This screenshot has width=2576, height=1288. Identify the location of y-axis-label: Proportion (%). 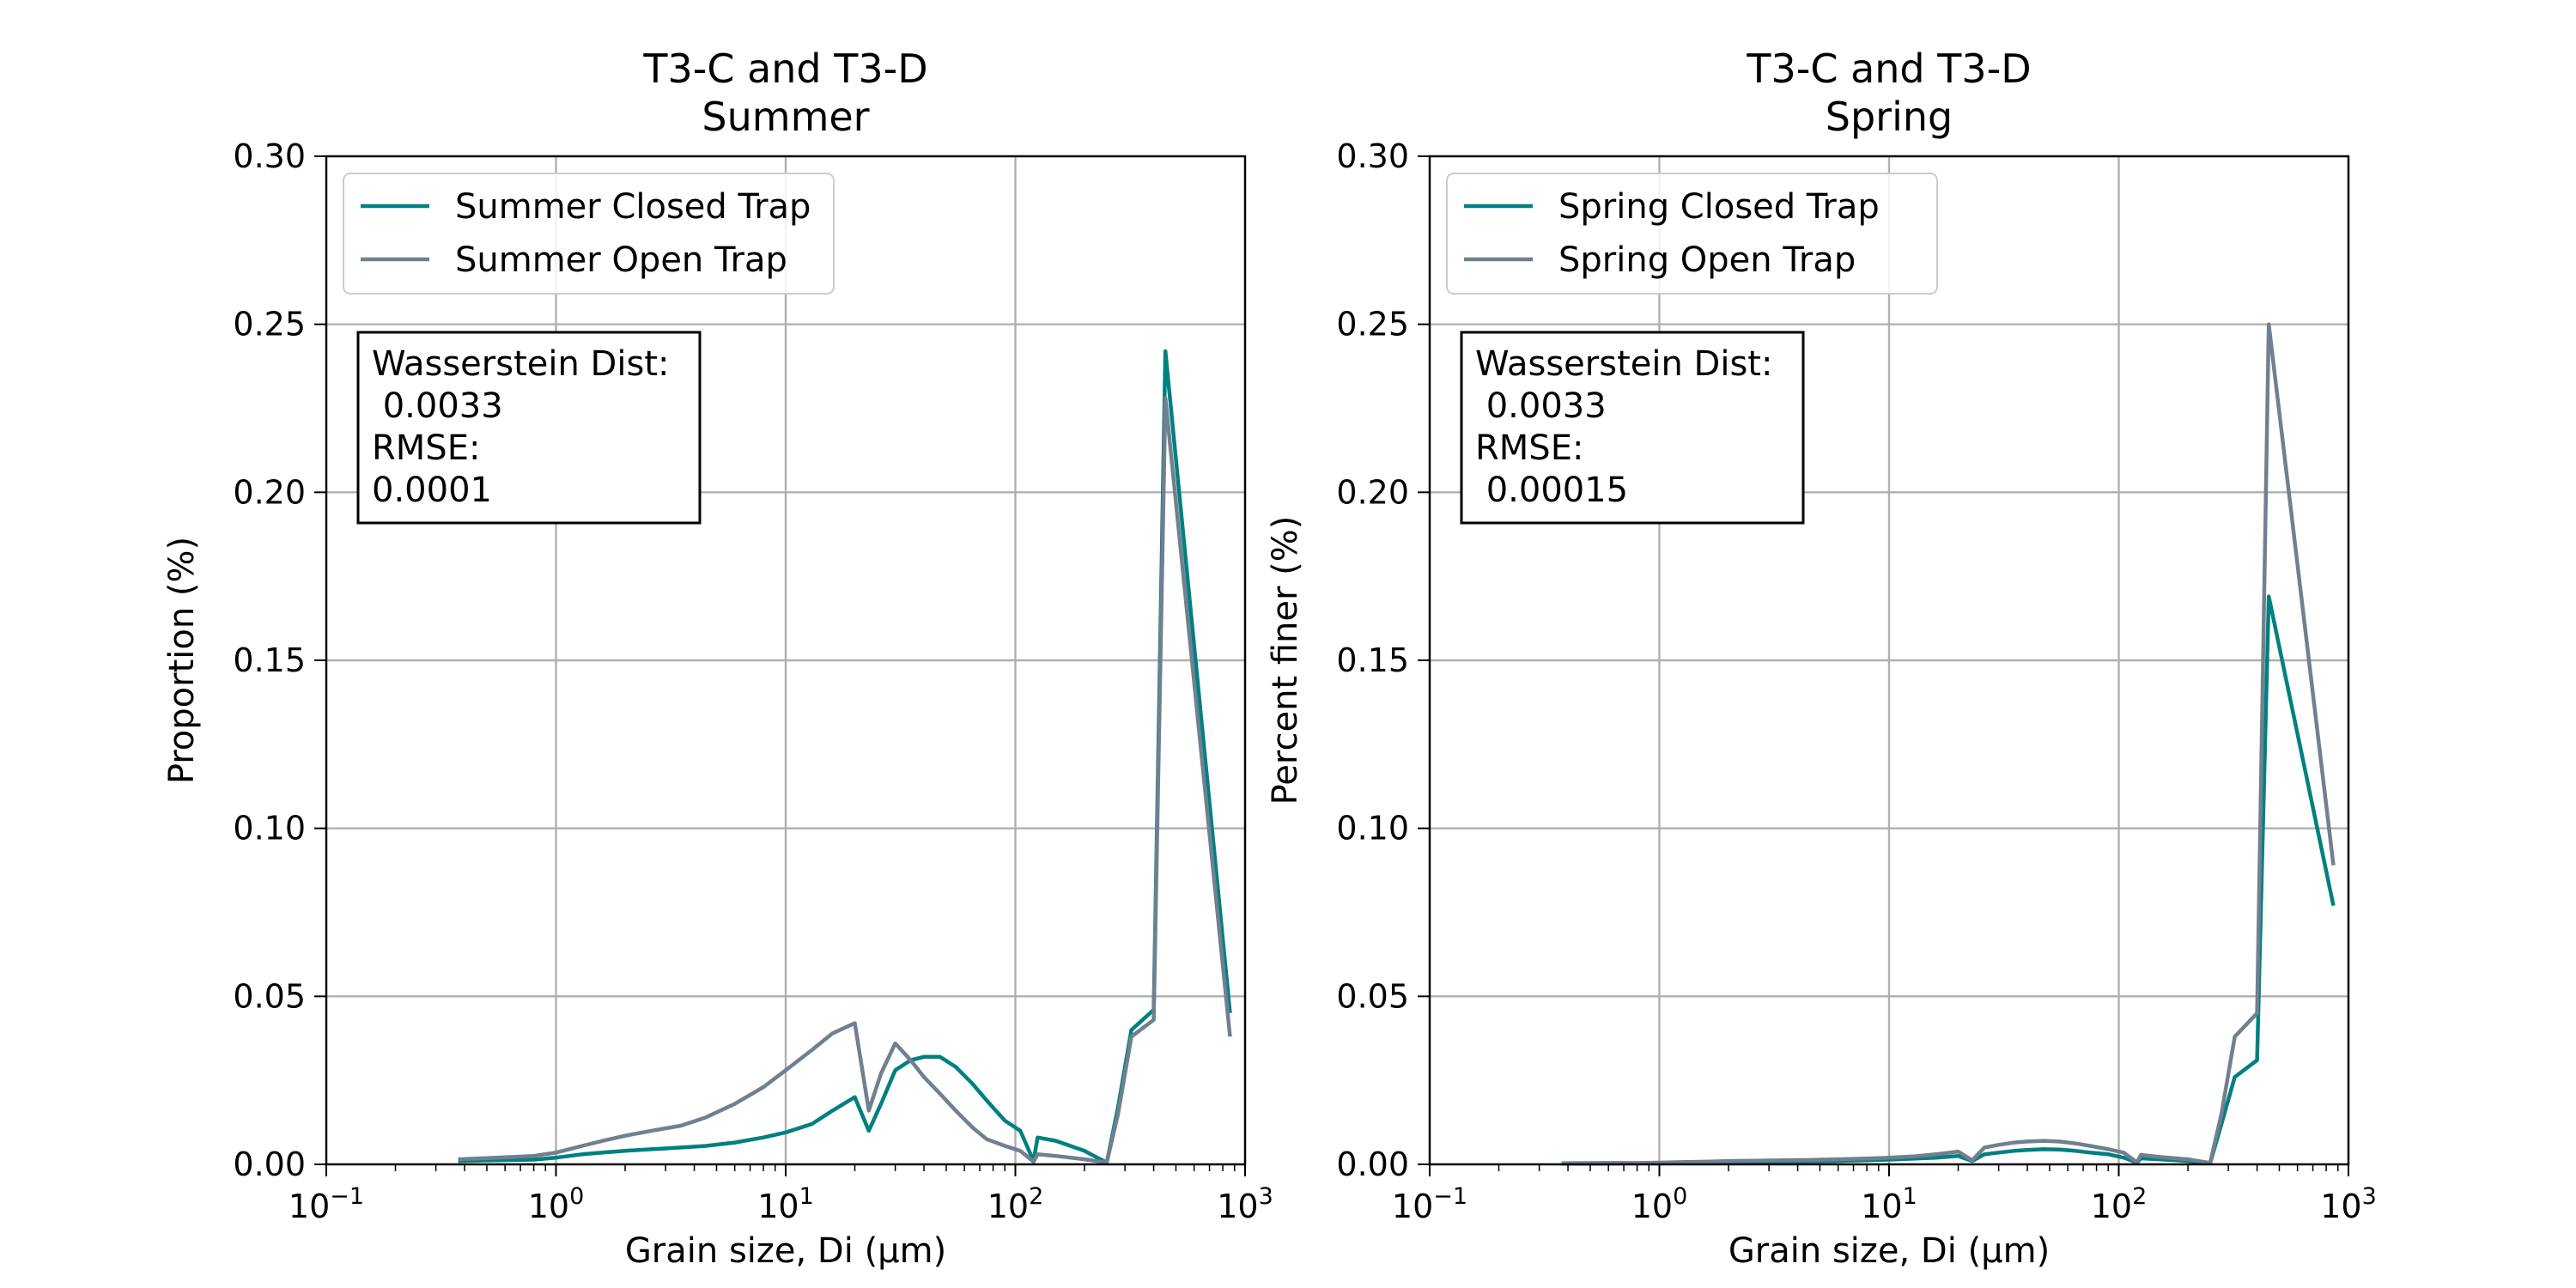
(182, 660).